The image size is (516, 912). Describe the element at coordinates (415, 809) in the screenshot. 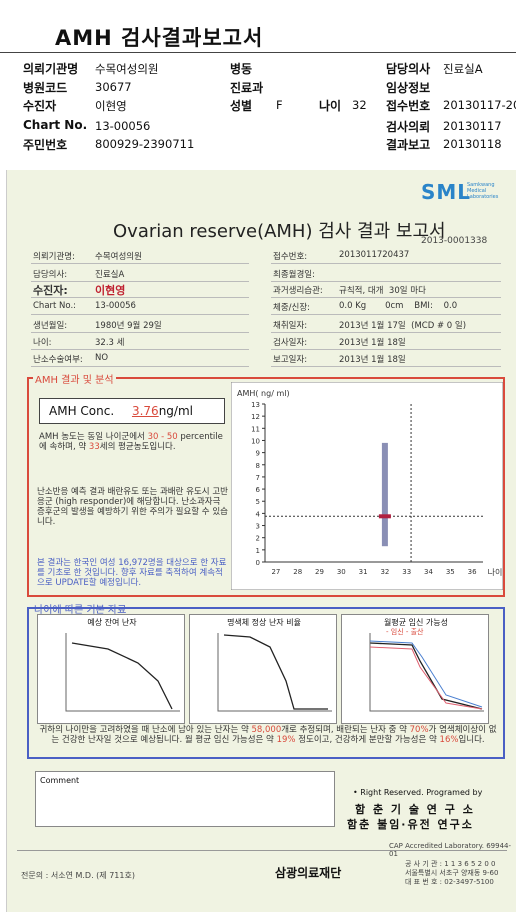

I see `org1: 함 춘 기 술 연 구 소` at that location.